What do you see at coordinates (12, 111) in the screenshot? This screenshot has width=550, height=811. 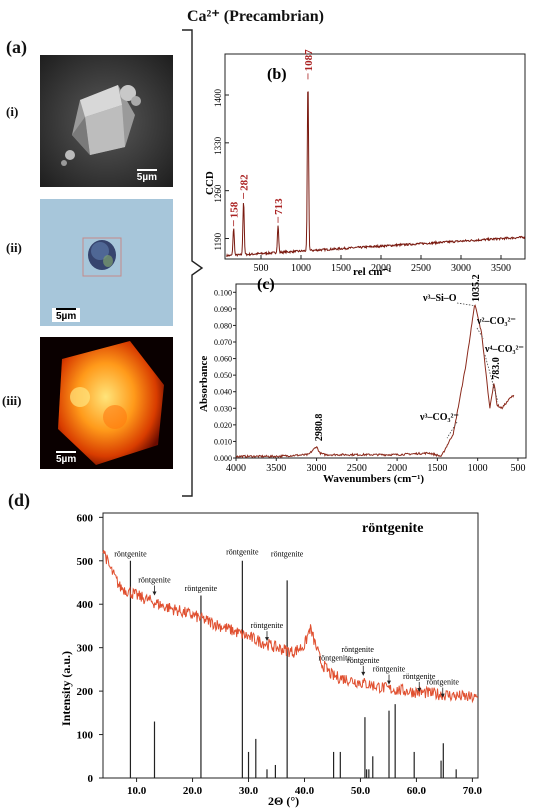 I see `panel-a-sub-i-label: (i)` at bounding box center [12, 111].